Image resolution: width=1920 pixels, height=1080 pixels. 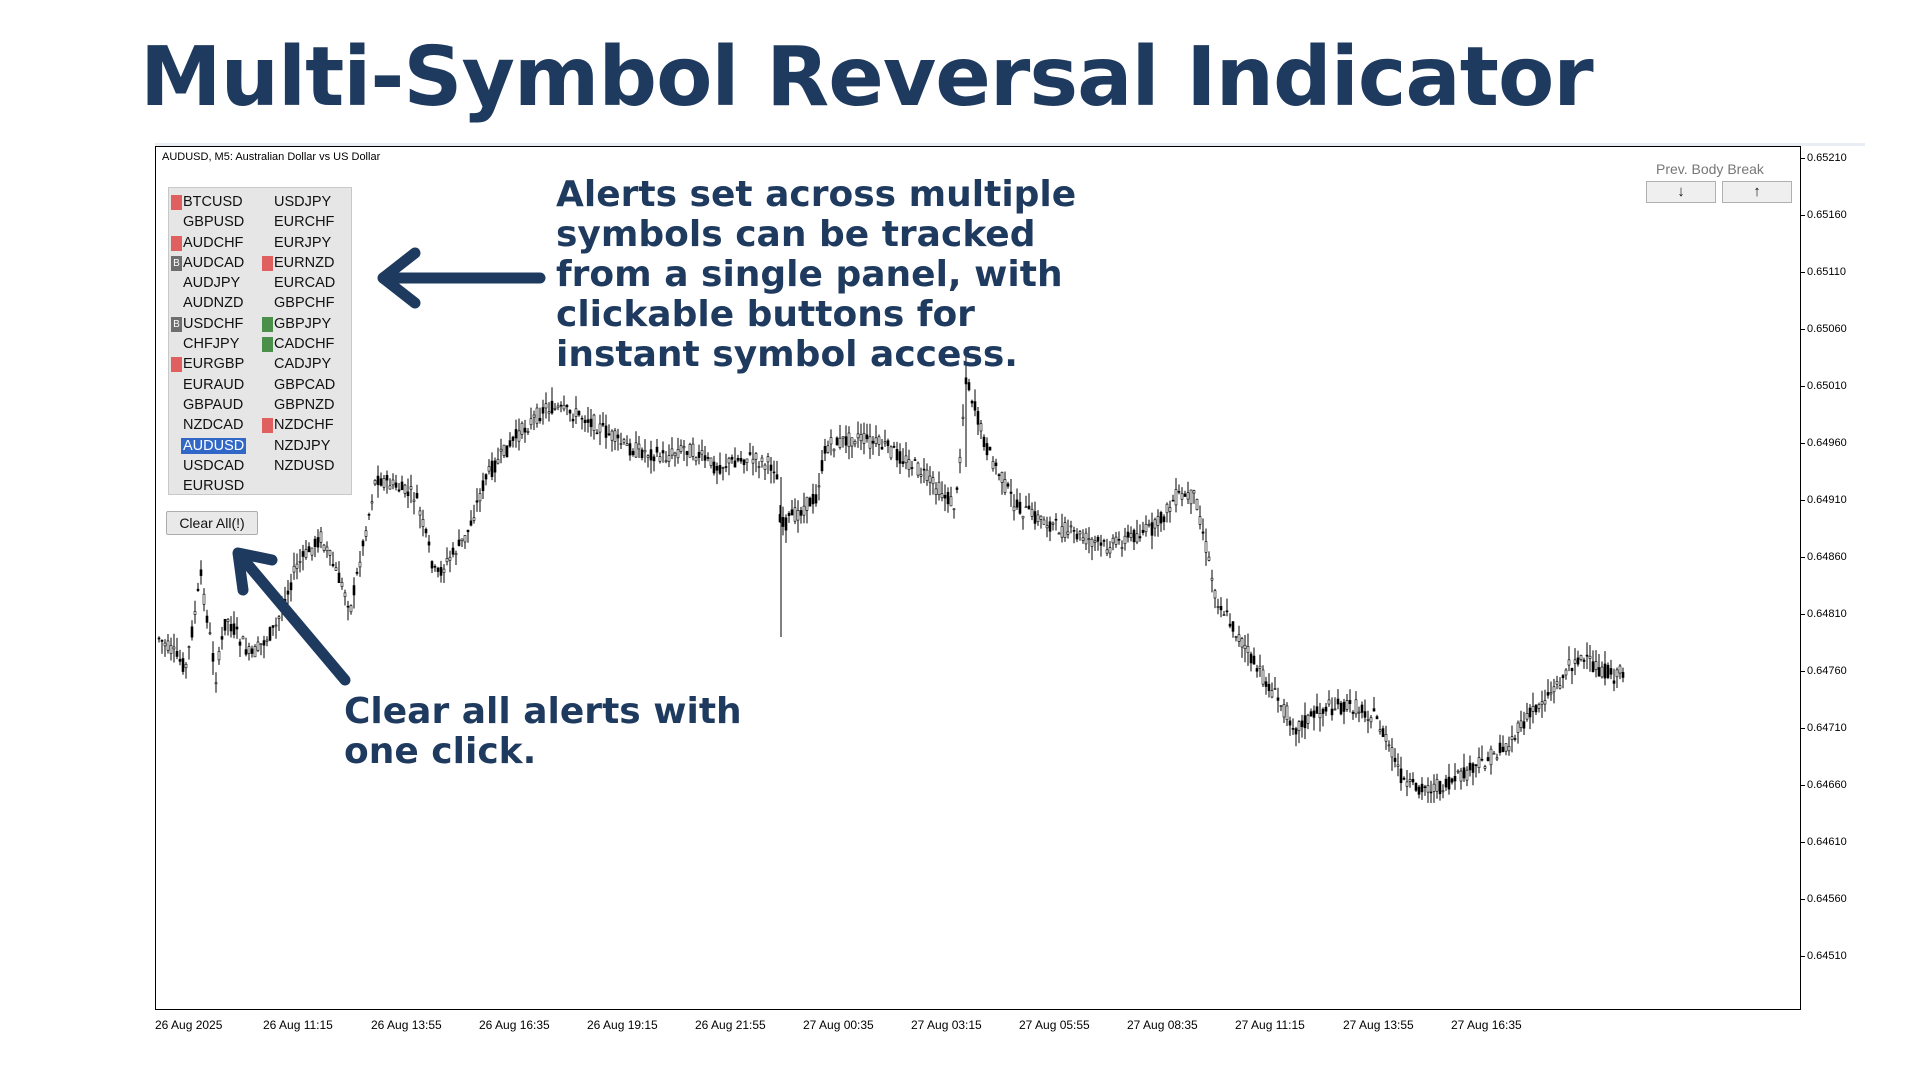 I want to click on symbol-button-euraud: EURAUD, so click(x=209, y=385).